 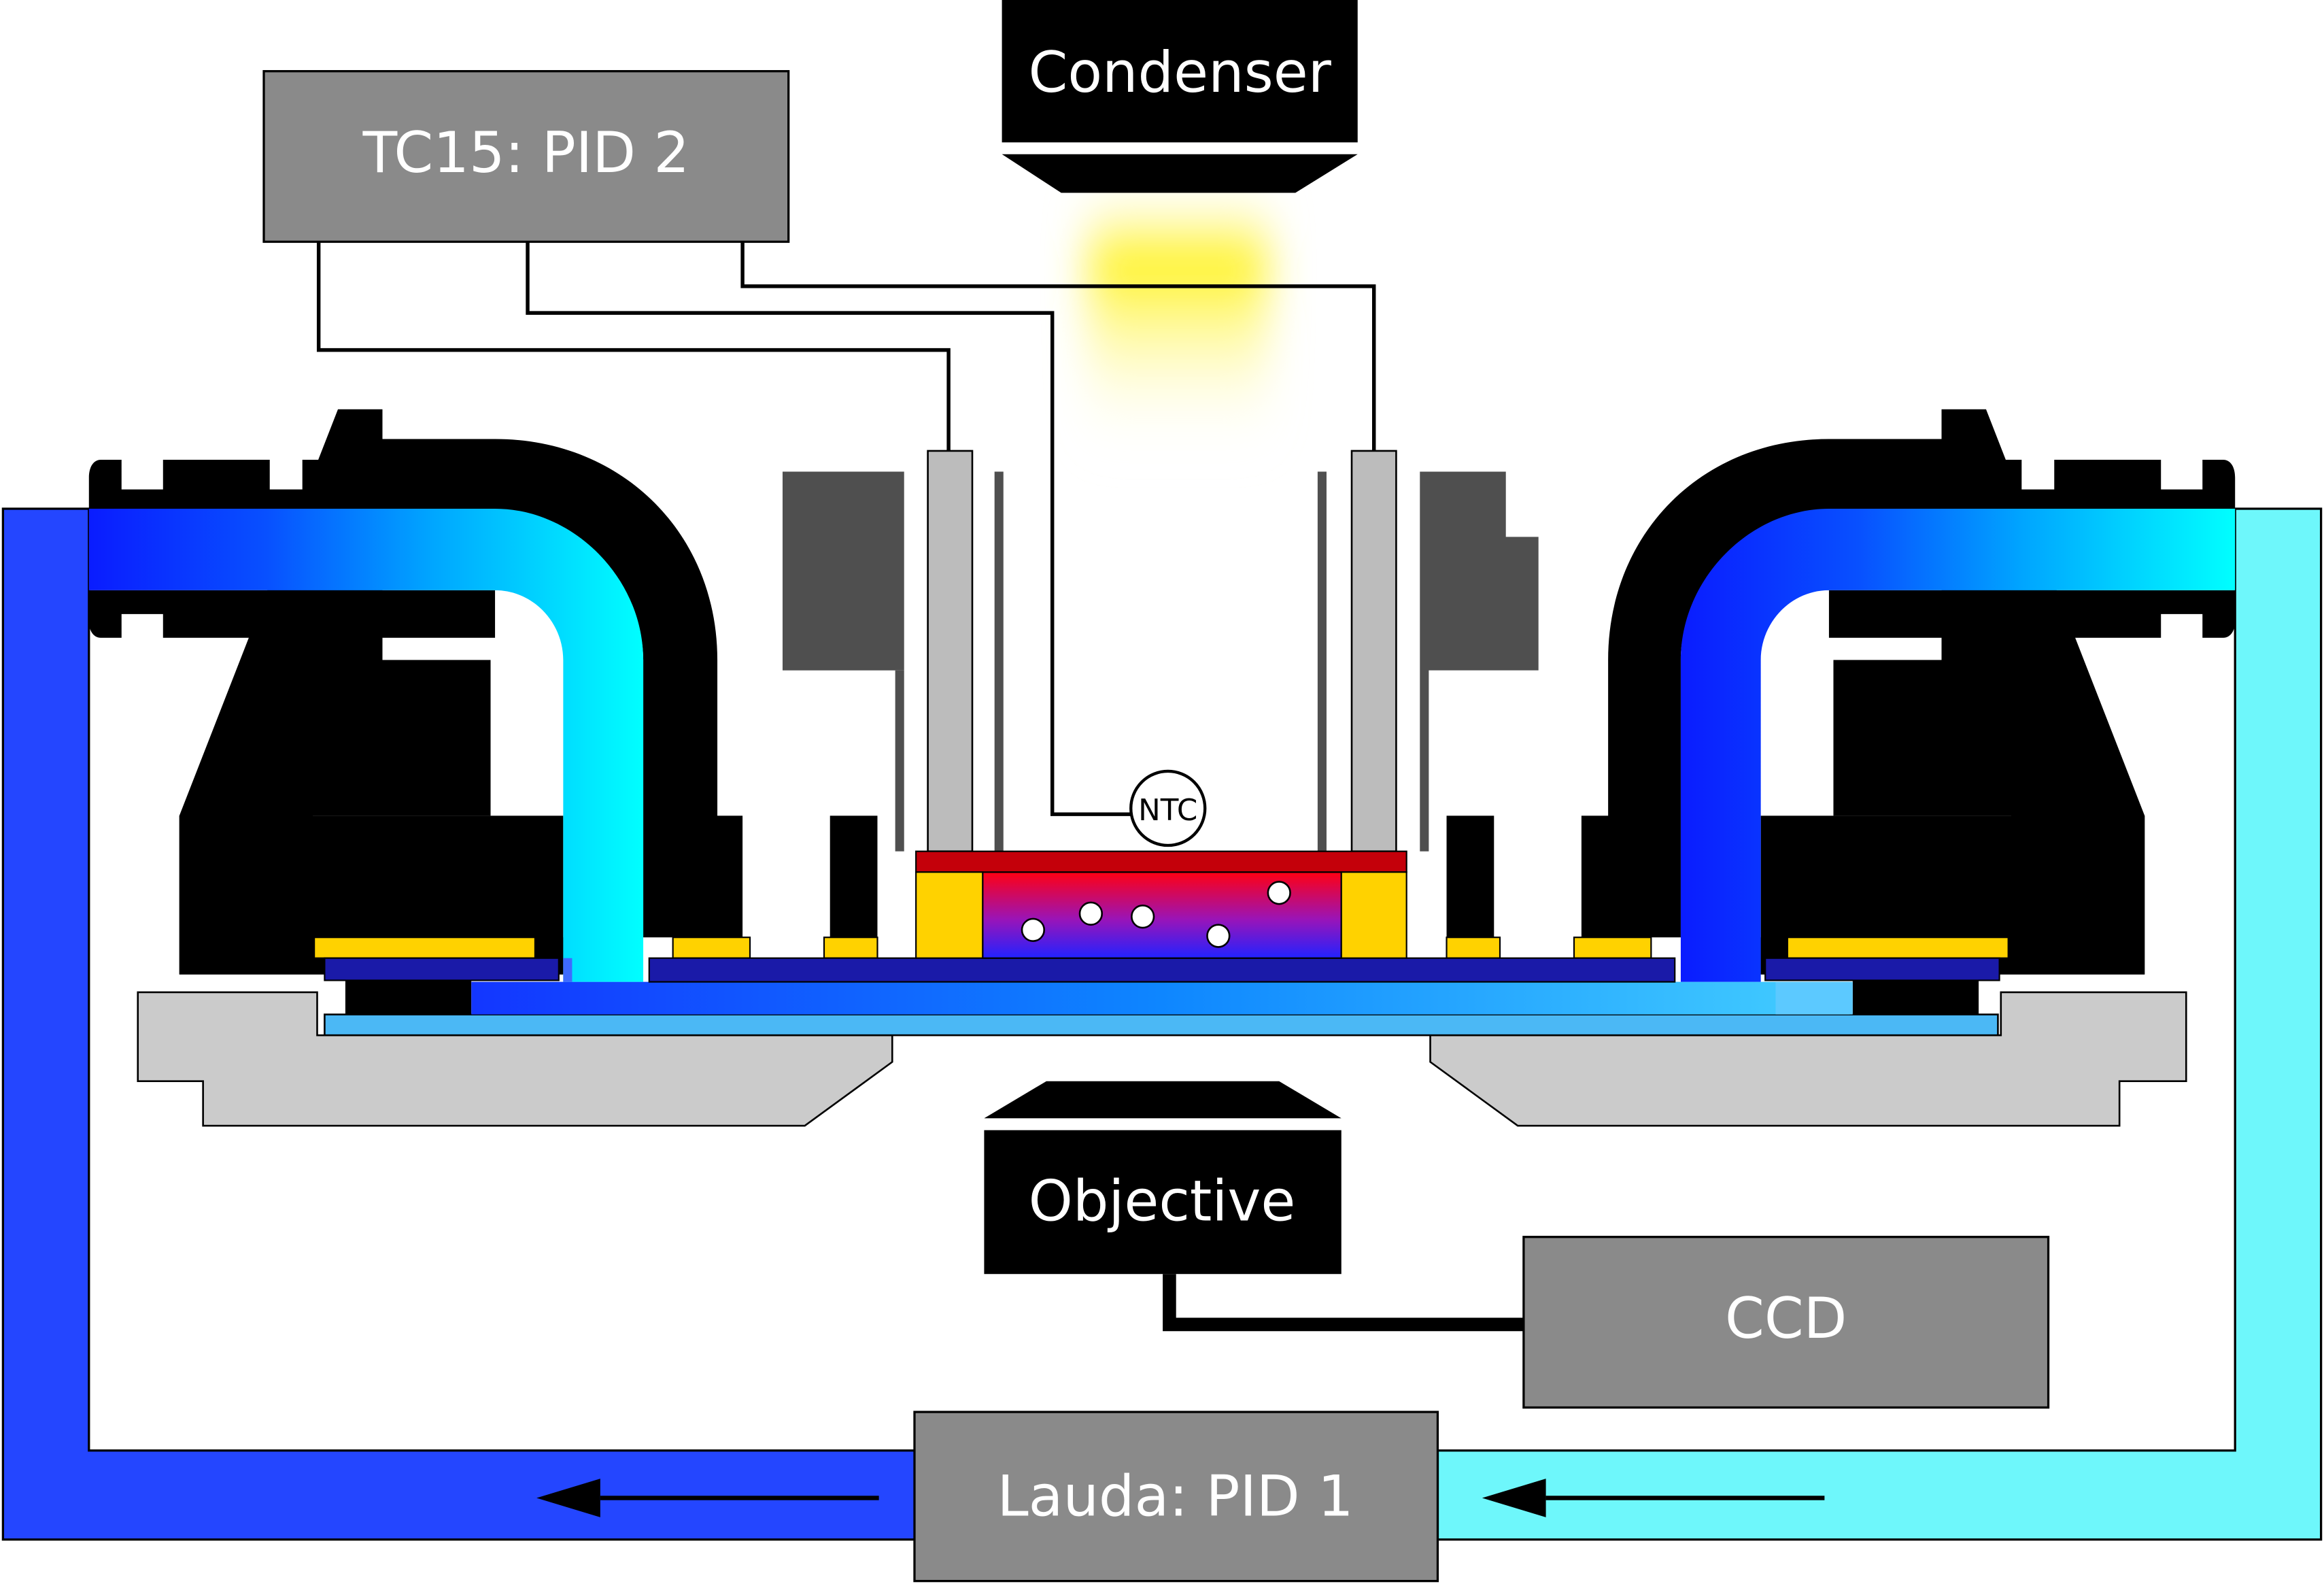 What do you see at coordinates (854, 876) in the screenshot?
I see `left-post` at bounding box center [854, 876].